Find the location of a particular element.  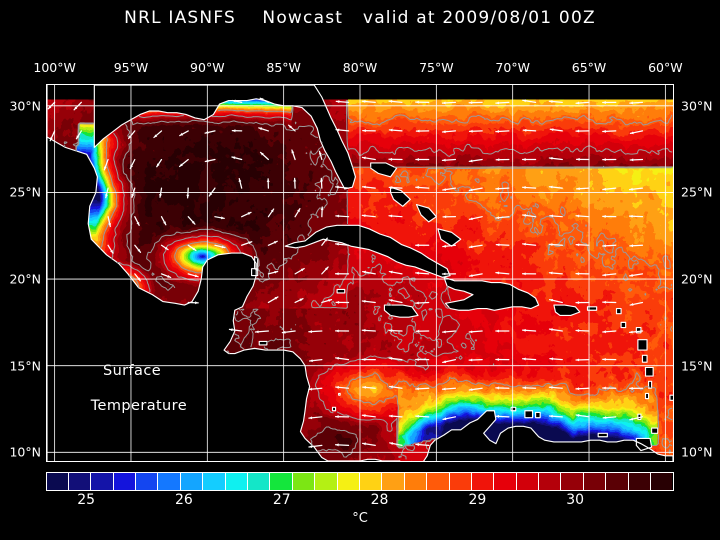

variable-label-line1: Surface is located at coordinates (132, 371).